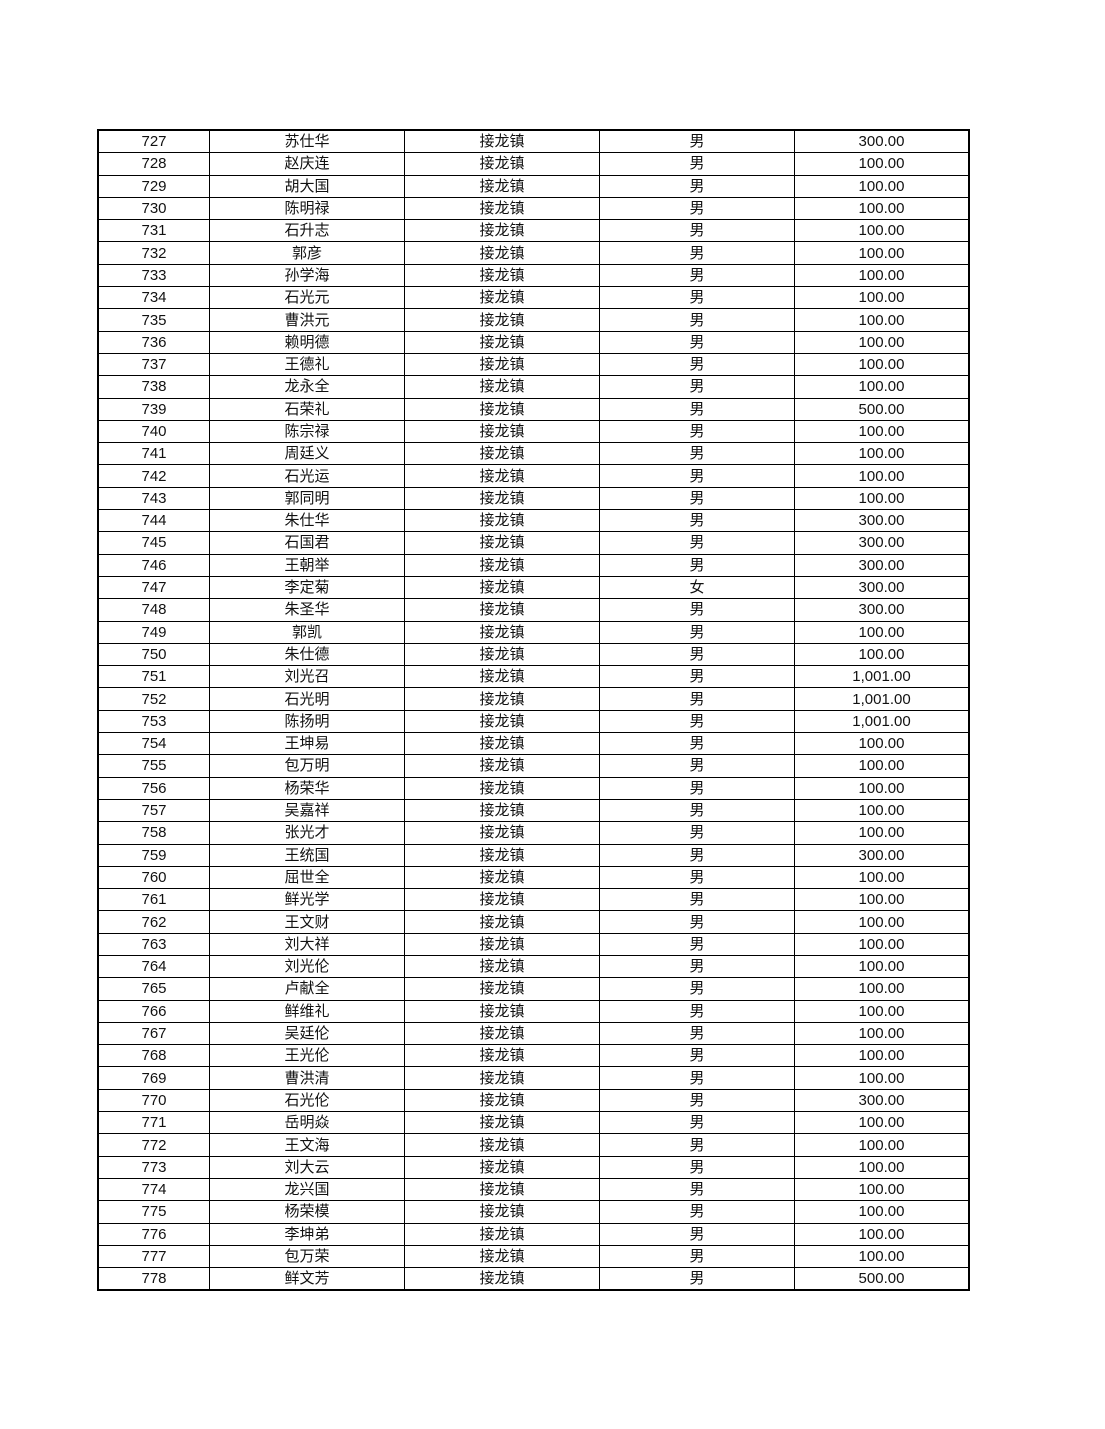  What do you see at coordinates (153, 1189) in the screenshot?
I see `row-number-cell: 774` at bounding box center [153, 1189].